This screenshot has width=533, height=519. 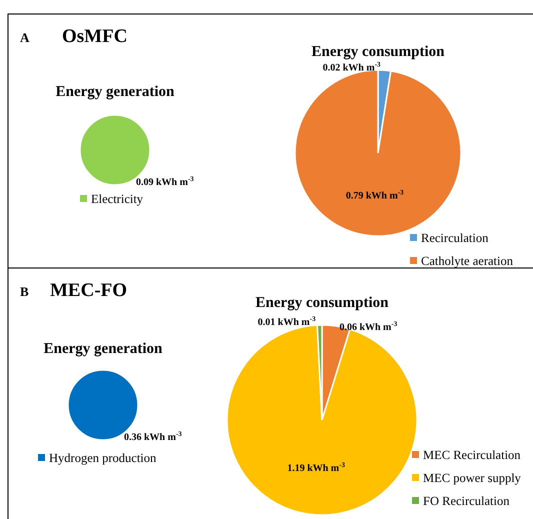 I want to click on data-label: 0.36 kWh m$^{-3}$, so click(x=153, y=436).